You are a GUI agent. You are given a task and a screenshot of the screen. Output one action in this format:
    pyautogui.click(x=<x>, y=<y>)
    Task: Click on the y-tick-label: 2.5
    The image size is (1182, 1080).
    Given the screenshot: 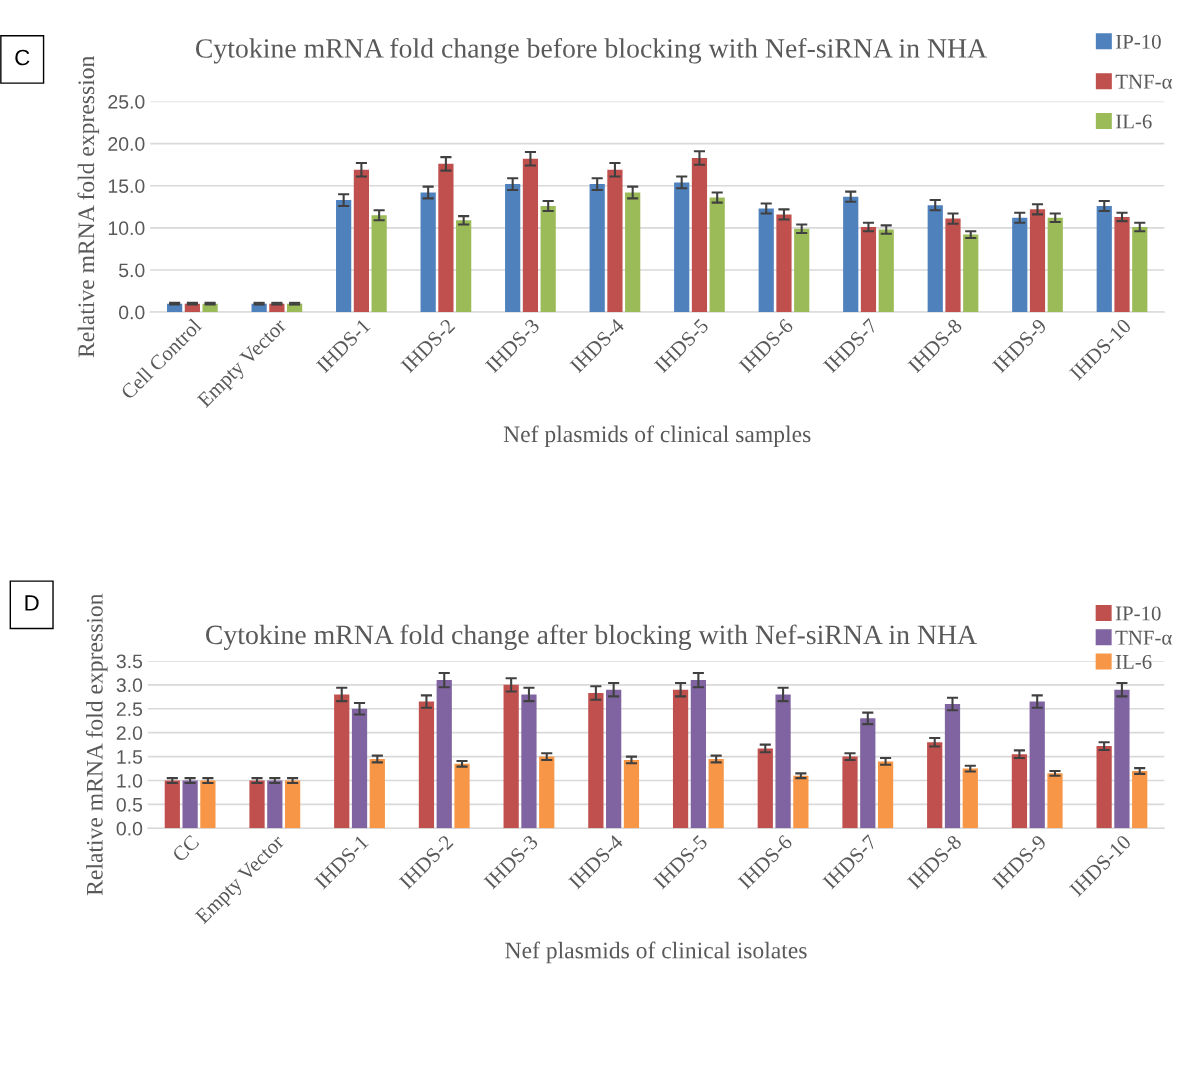 What is the action you would take?
    pyautogui.click(x=129, y=709)
    